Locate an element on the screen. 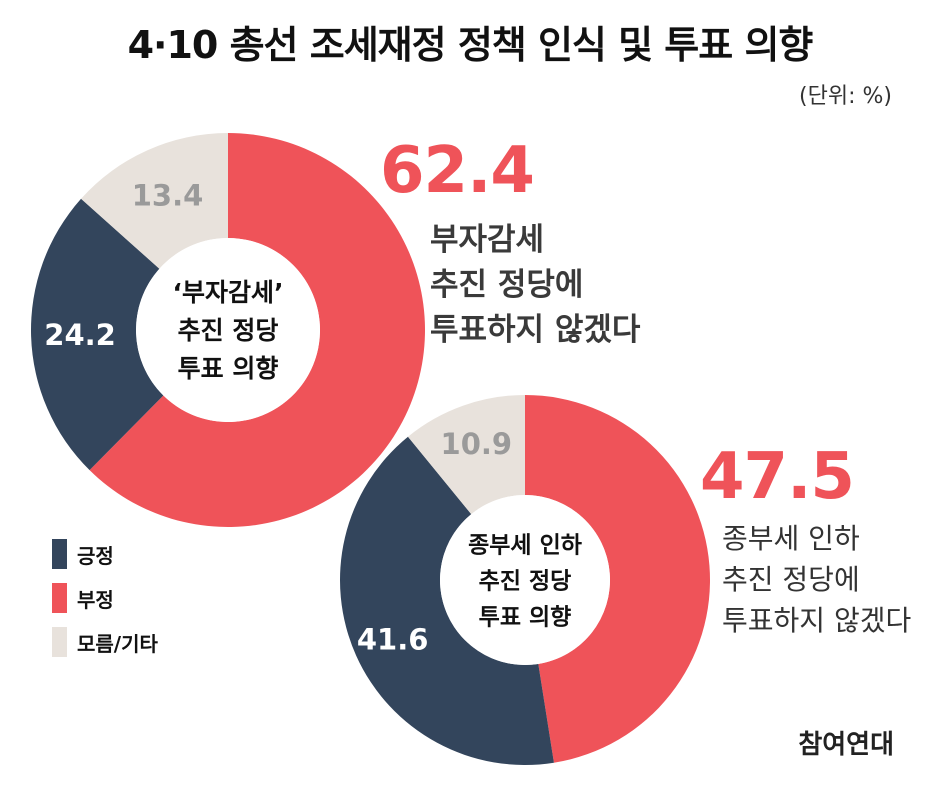  legend-label: 모름/기타 is located at coordinates (117, 643).